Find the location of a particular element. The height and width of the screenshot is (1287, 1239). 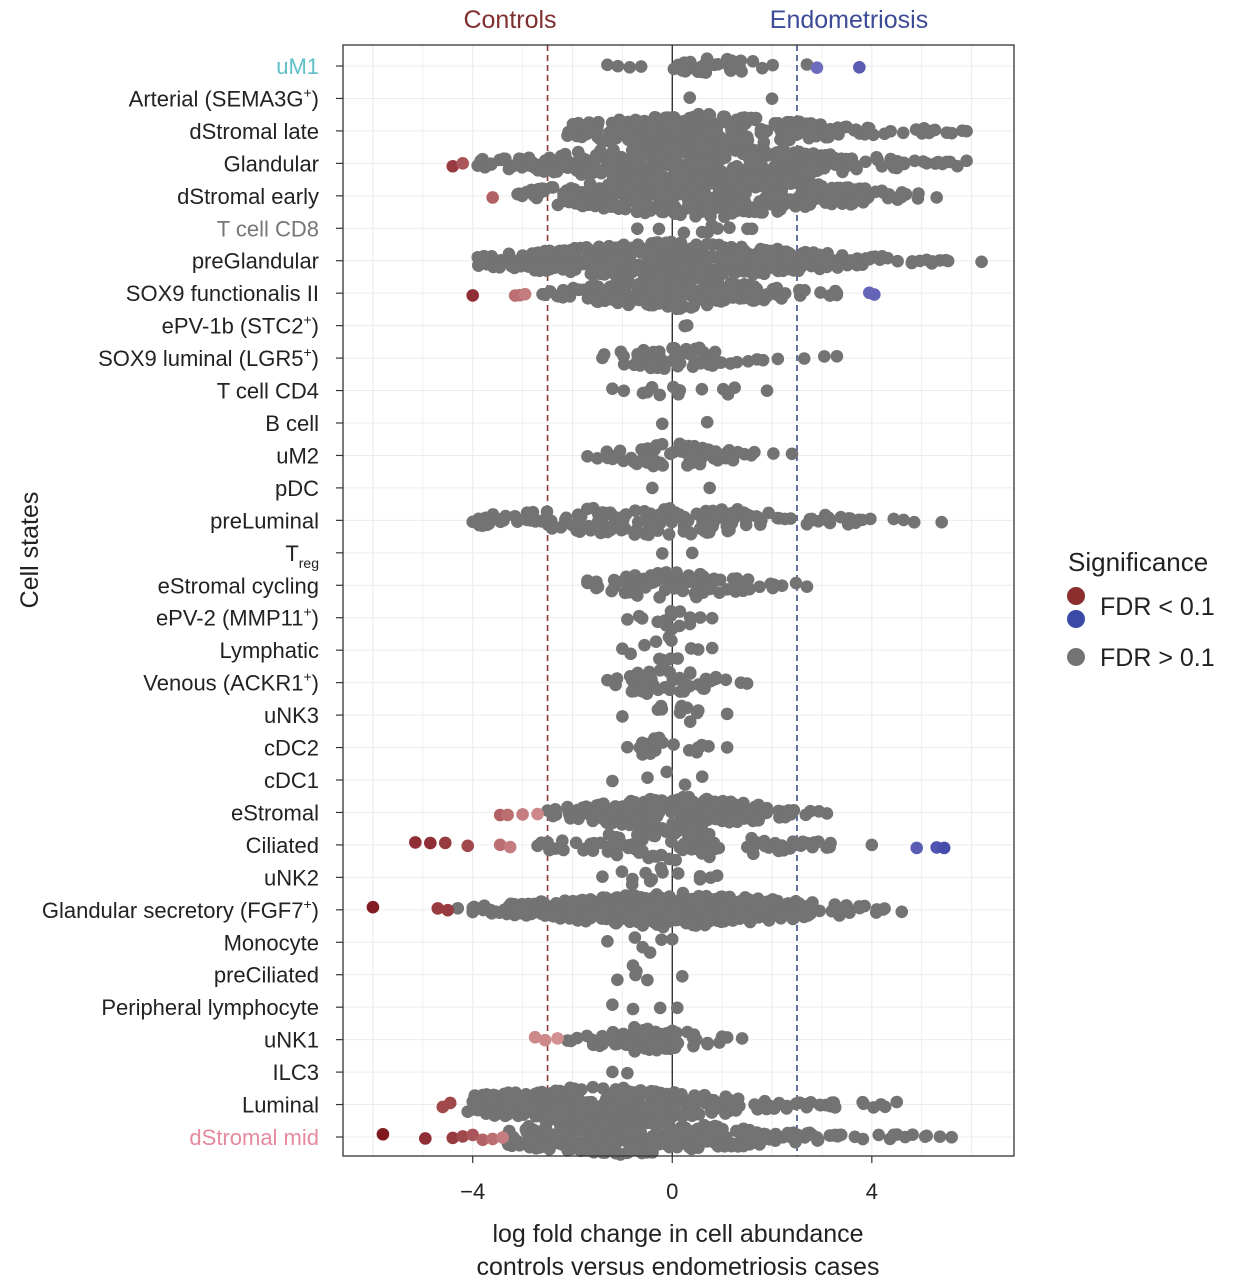

y-tick-label: Treg is located at coordinates (302, 556).